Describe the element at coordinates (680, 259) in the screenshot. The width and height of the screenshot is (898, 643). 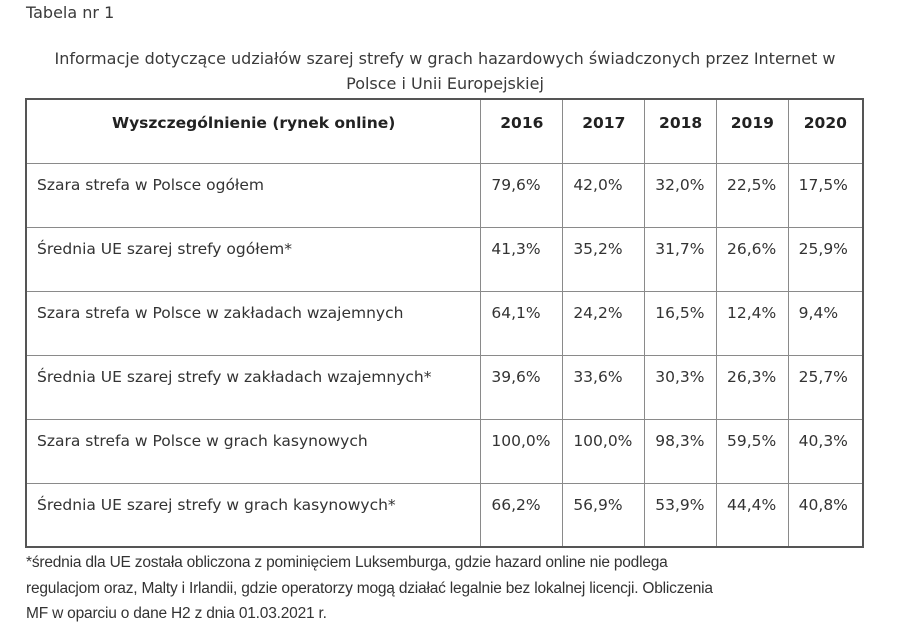
I see `cell-2018: 31,7%` at that location.